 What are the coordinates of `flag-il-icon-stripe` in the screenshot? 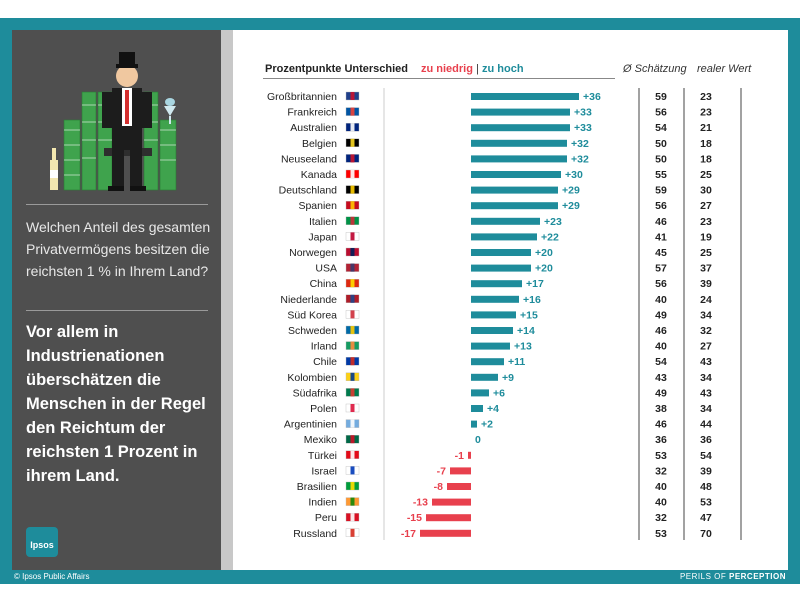 It's located at (352, 470).